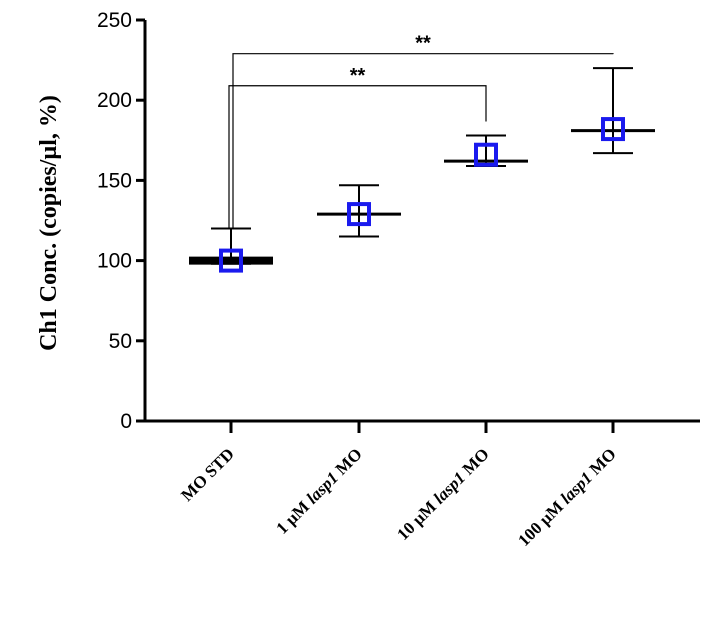  What do you see at coordinates (114, 261) in the screenshot?
I see `y-tick-label: 100` at bounding box center [114, 261].